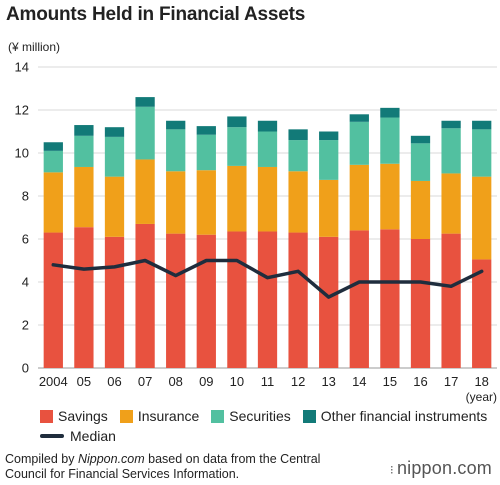 The width and height of the screenshot is (500, 485). Describe the element at coordinates (168, 416) in the screenshot. I see `legend-label-insurance: Insurance` at that location.